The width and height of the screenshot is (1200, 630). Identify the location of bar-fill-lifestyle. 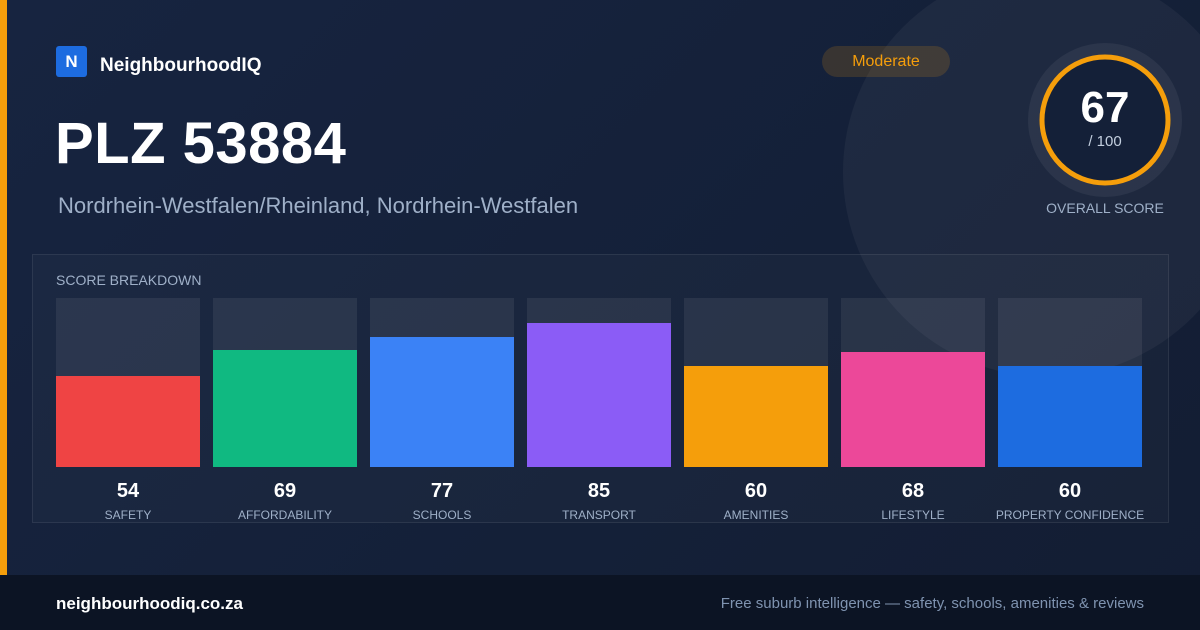
(913, 409).